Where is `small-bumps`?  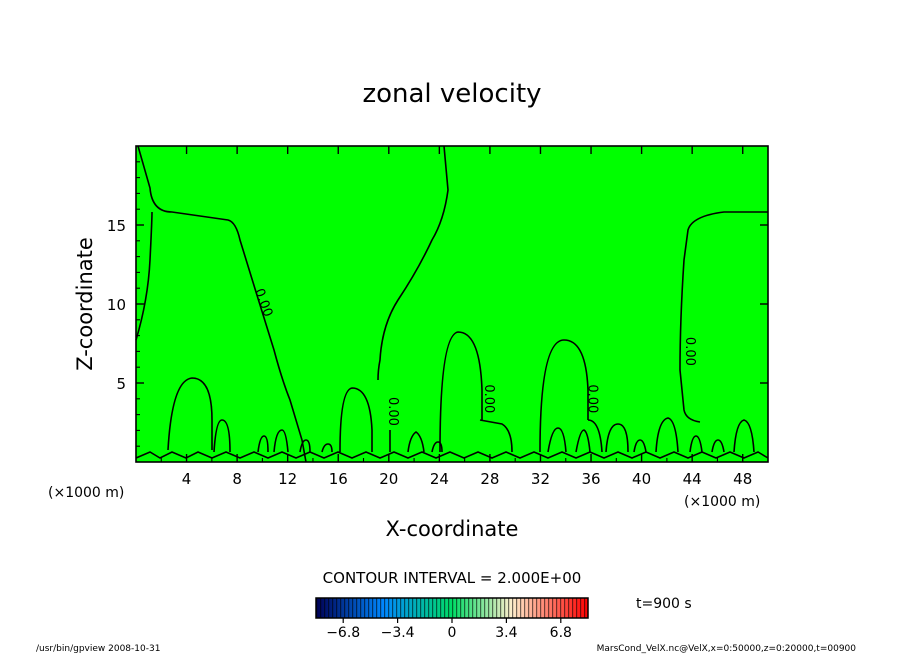
small-bumps is located at coordinates (484, 435).